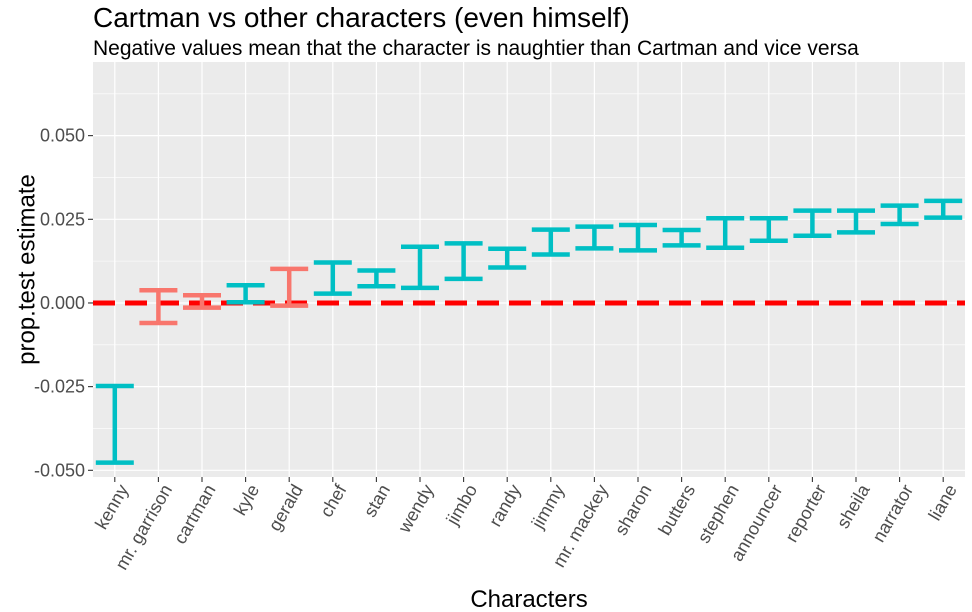 Image resolution: width=972 pixels, height=612 pixels. What do you see at coordinates (718, 513) in the screenshot?
I see `x-tick-label: stephen` at bounding box center [718, 513].